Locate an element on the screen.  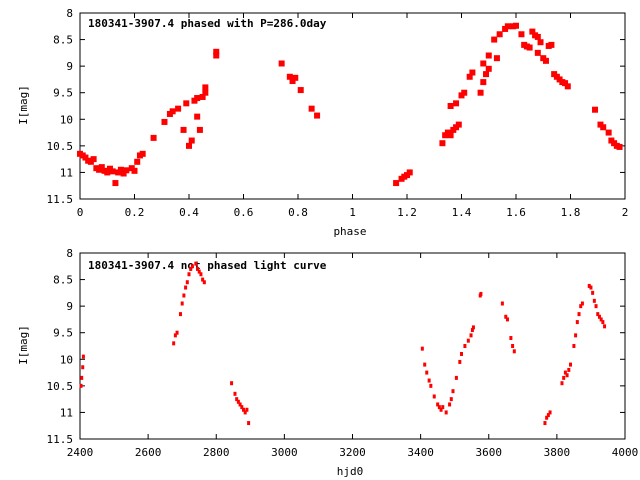
x-tick-label: 3800 is located at coordinates (557, 452).